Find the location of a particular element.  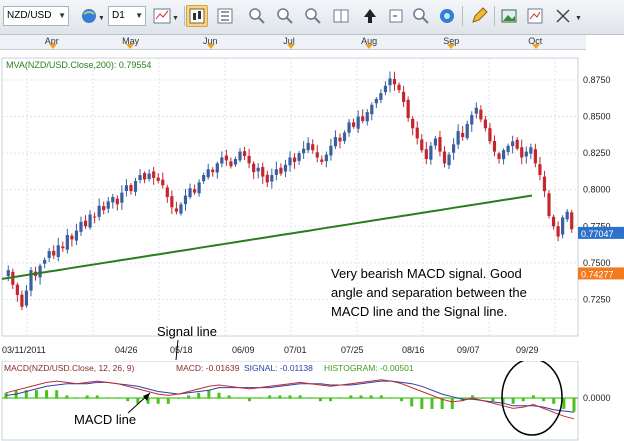

symbol-select: NZD/USD ▼ is located at coordinates (36, 16).